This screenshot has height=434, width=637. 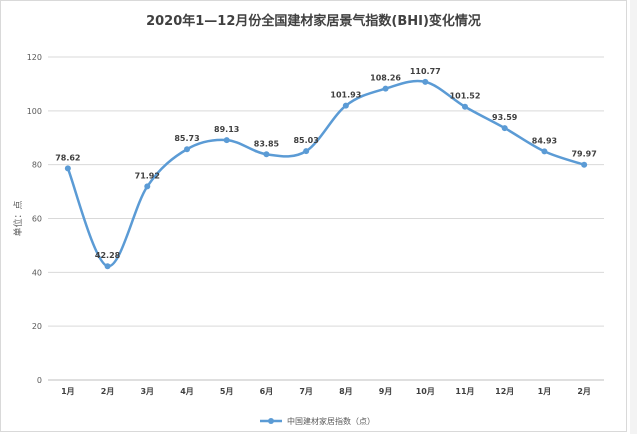 I want to click on data-label: 101.93, so click(x=345, y=95).